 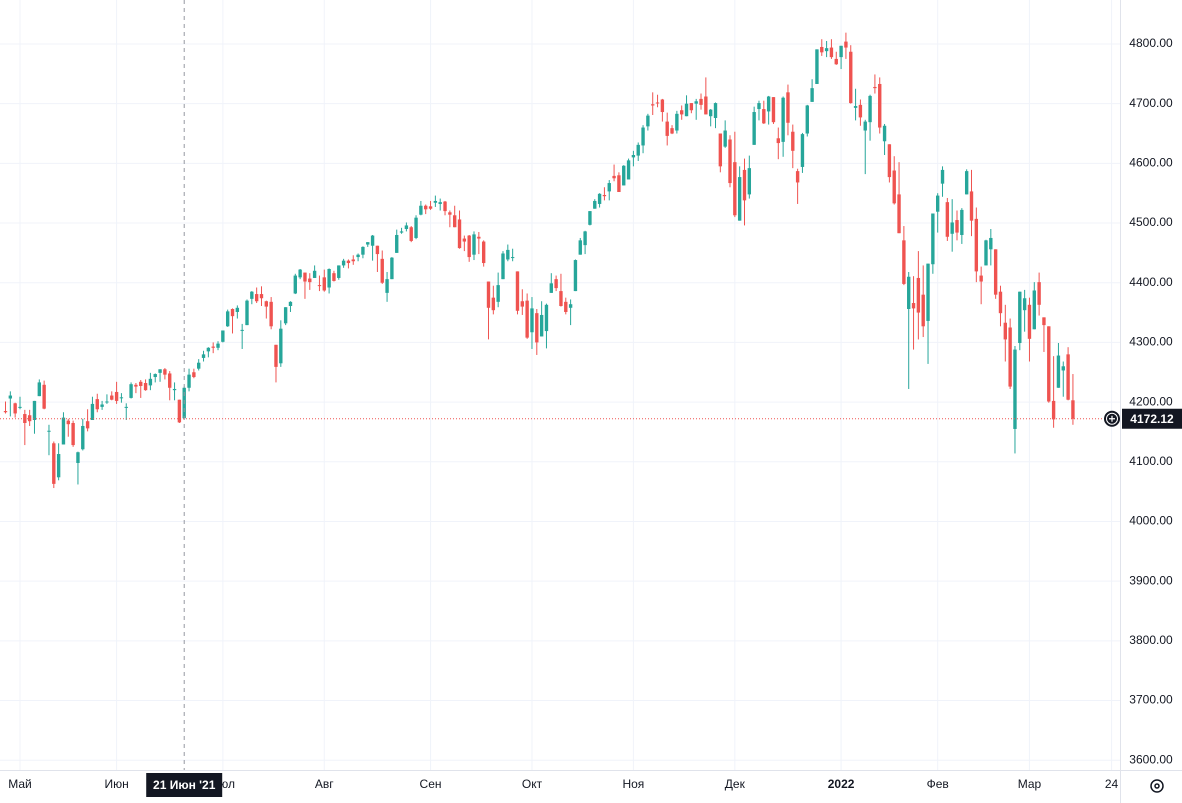 What do you see at coordinates (1151, 282) in the screenshot?
I see `y-tick-label: 4400.00` at bounding box center [1151, 282].